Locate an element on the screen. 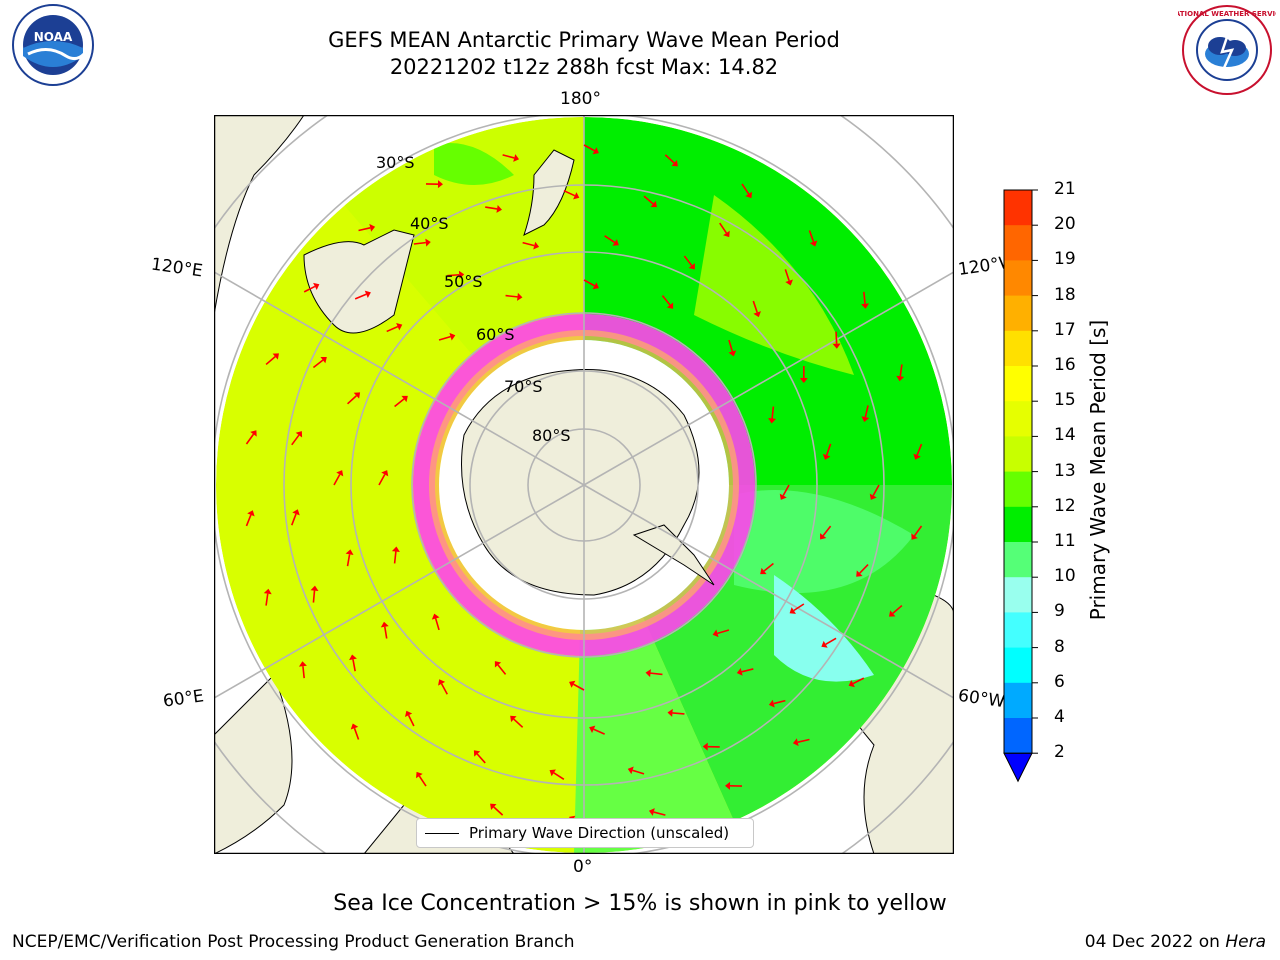  colorbar-tick-label: 15 is located at coordinates (1065, 400).